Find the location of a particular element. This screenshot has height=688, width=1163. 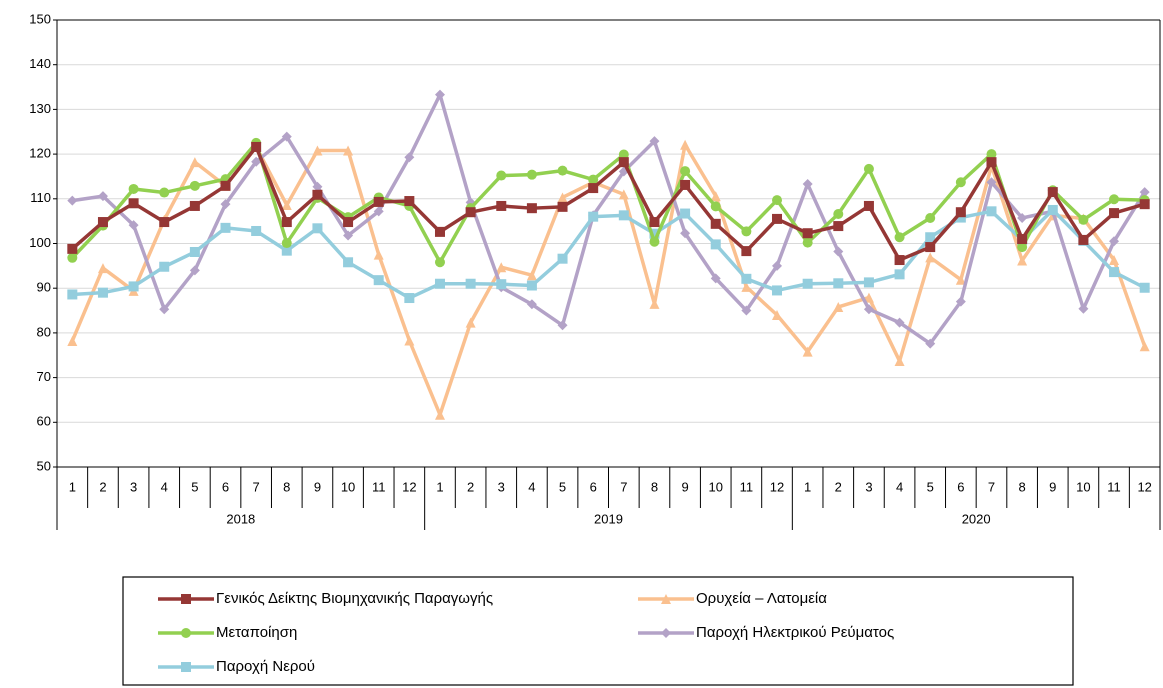

x-tick-label: 1 is located at coordinates (807, 486).